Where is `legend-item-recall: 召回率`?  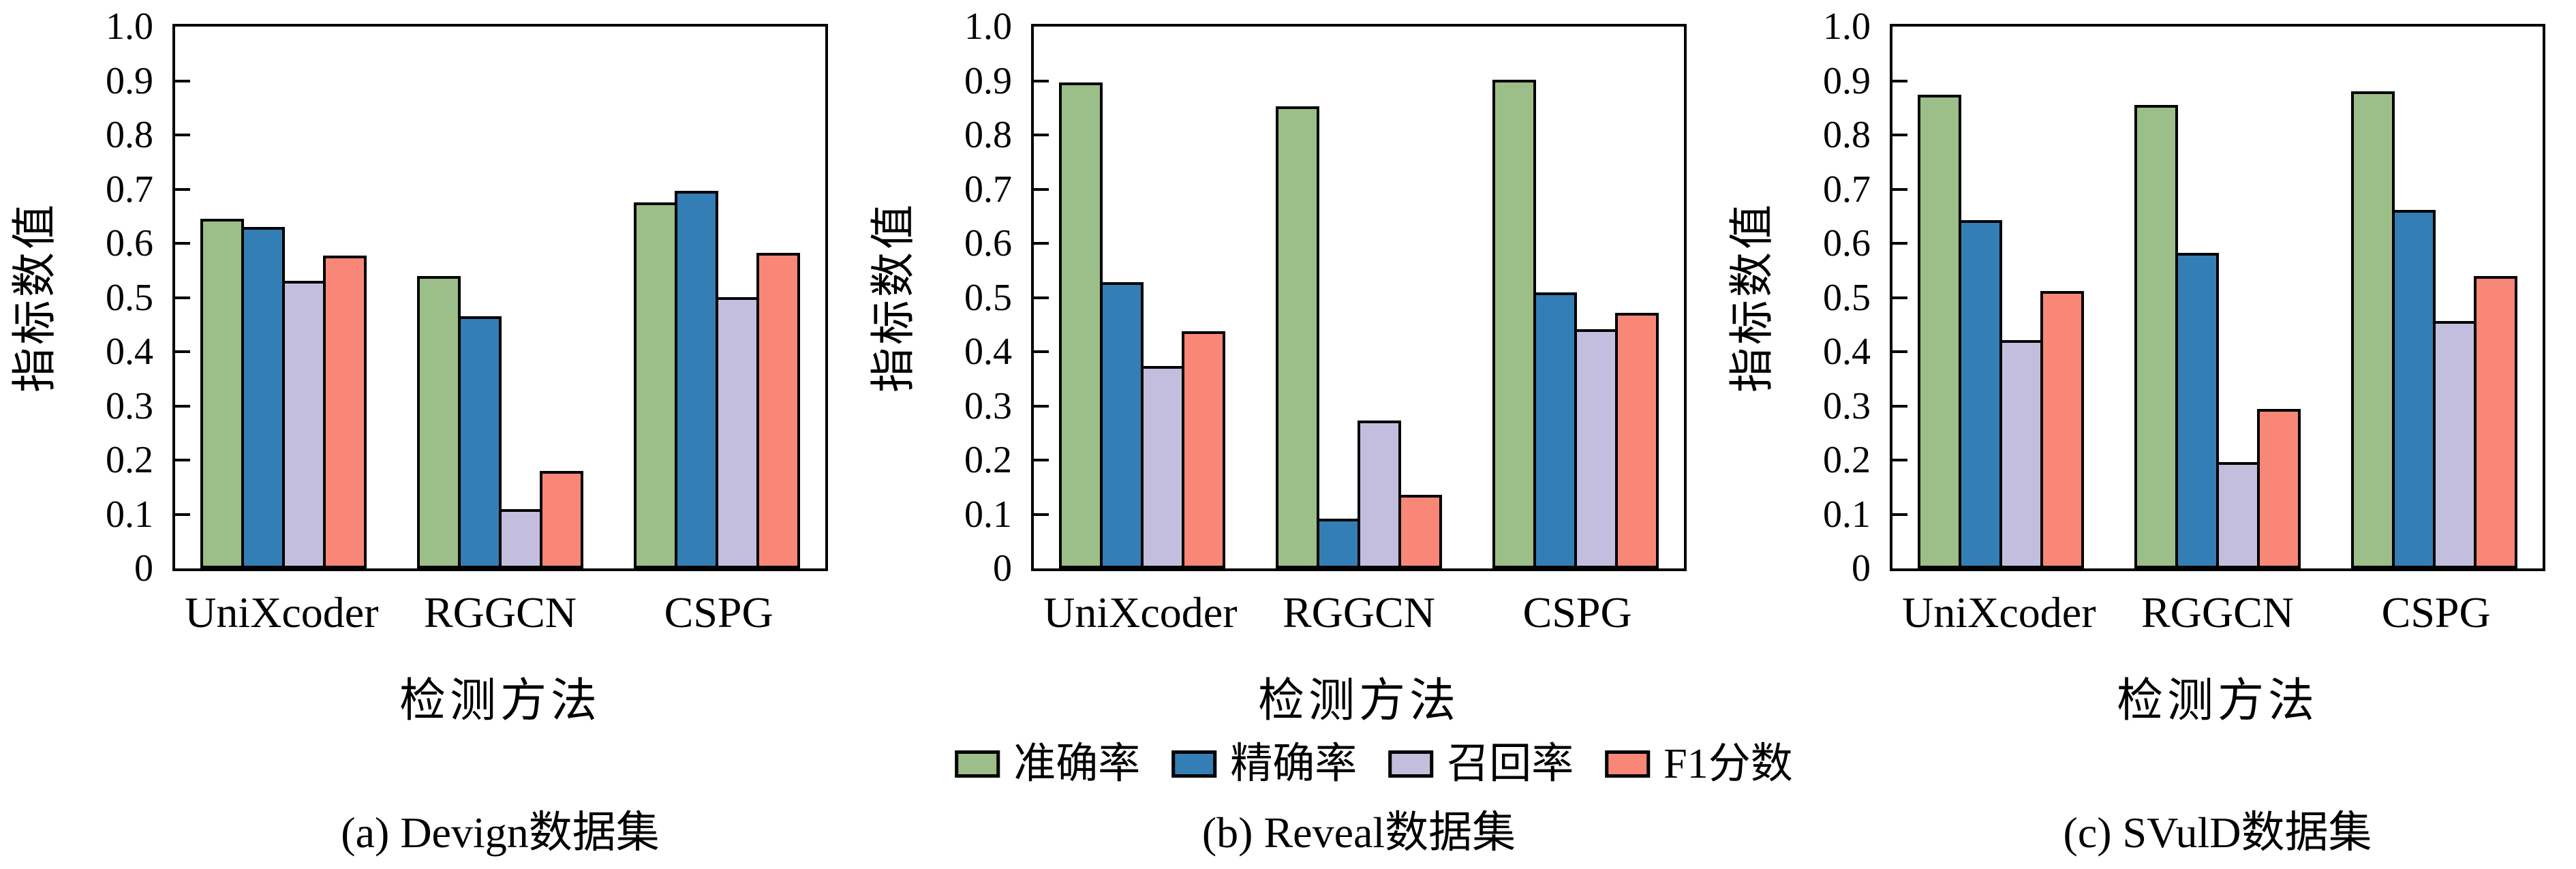
legend-item-recall: 召回率 is located at coordinates (1481, 764).